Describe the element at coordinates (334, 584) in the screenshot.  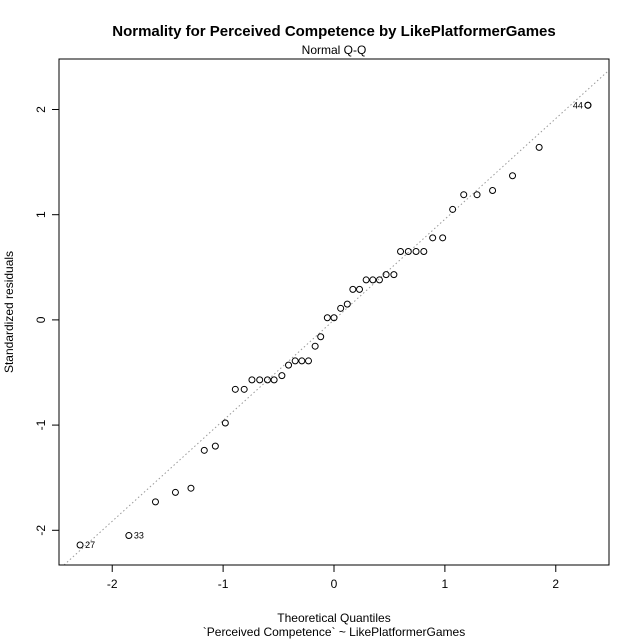
I see `x-tick-label: 0` at that location.